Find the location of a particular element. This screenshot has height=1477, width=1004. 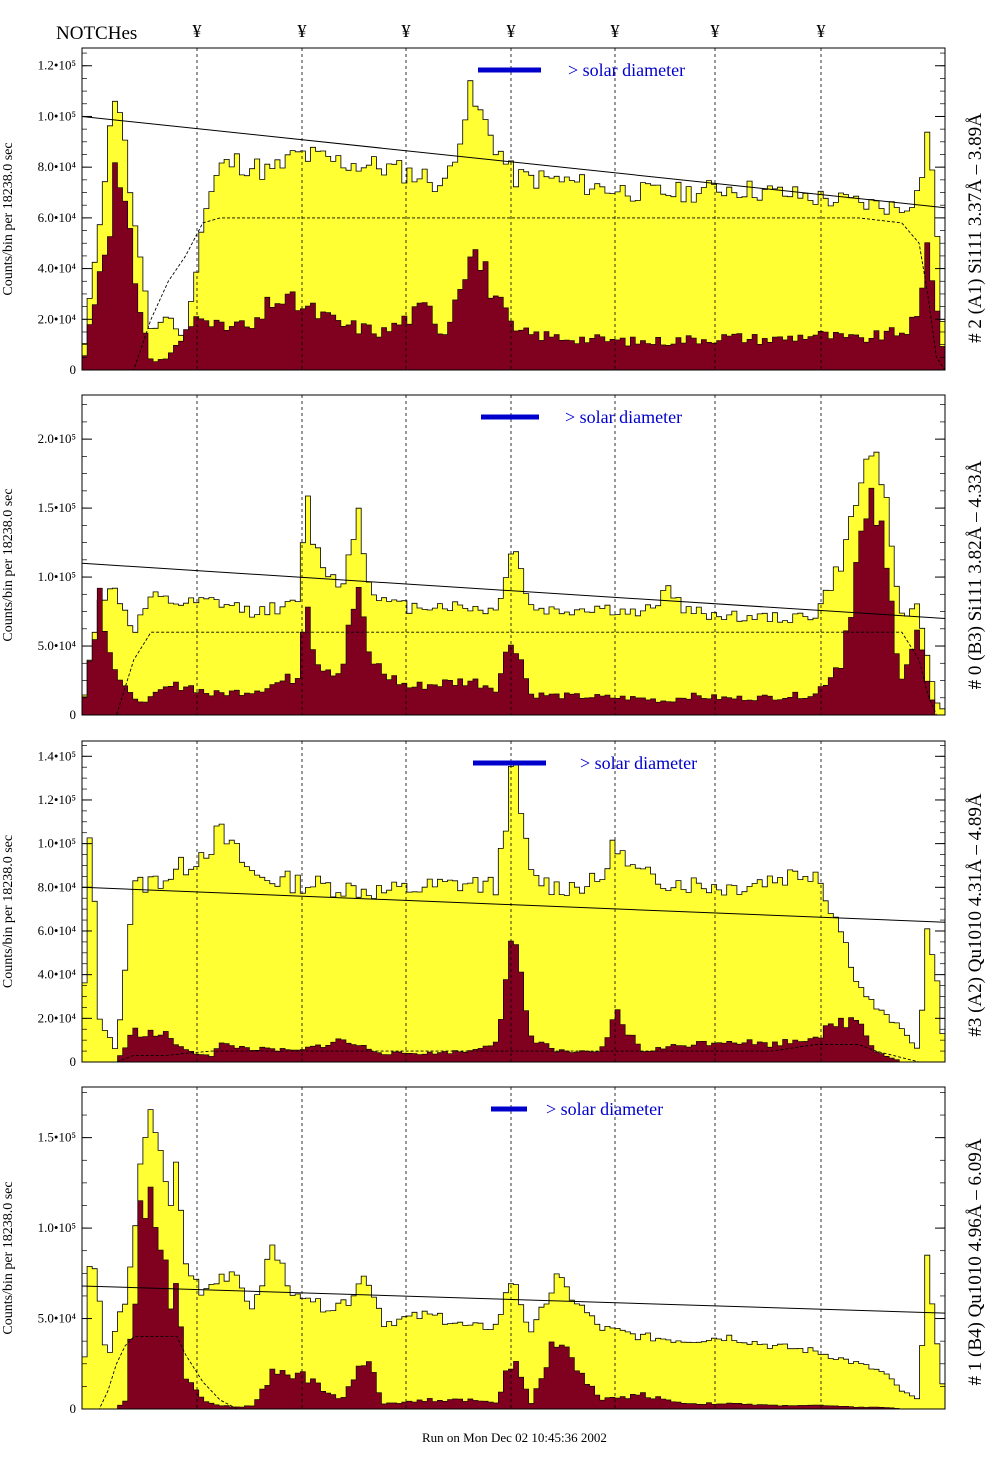

run-footer: Run on Mon Dec 02 10:45:36 2002 is located at coordinates (514, 1437).